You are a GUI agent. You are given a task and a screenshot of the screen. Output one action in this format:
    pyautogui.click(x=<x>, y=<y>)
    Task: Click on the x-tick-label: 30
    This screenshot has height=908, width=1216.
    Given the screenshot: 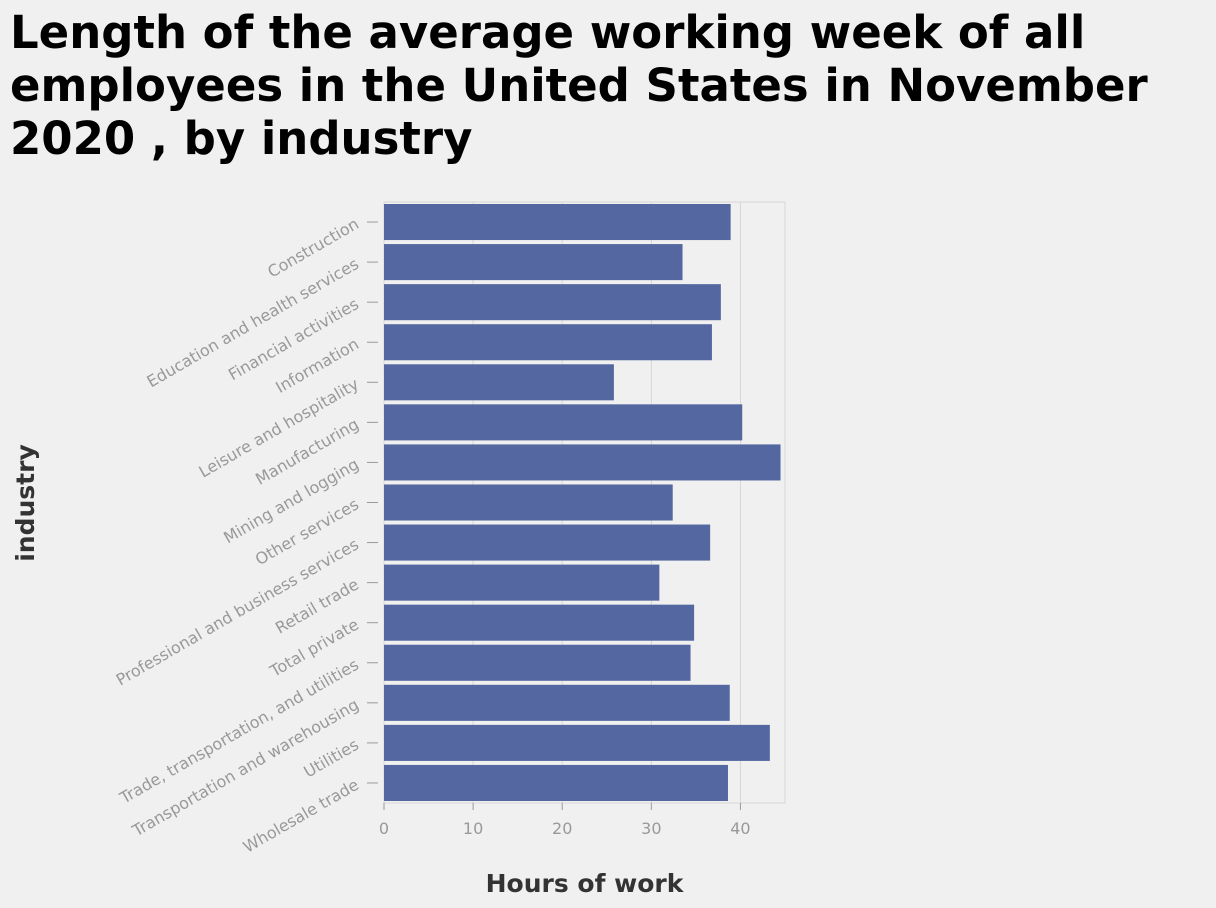 What is the action you would take?
    pyautogui.click(x=651, y=828)
    